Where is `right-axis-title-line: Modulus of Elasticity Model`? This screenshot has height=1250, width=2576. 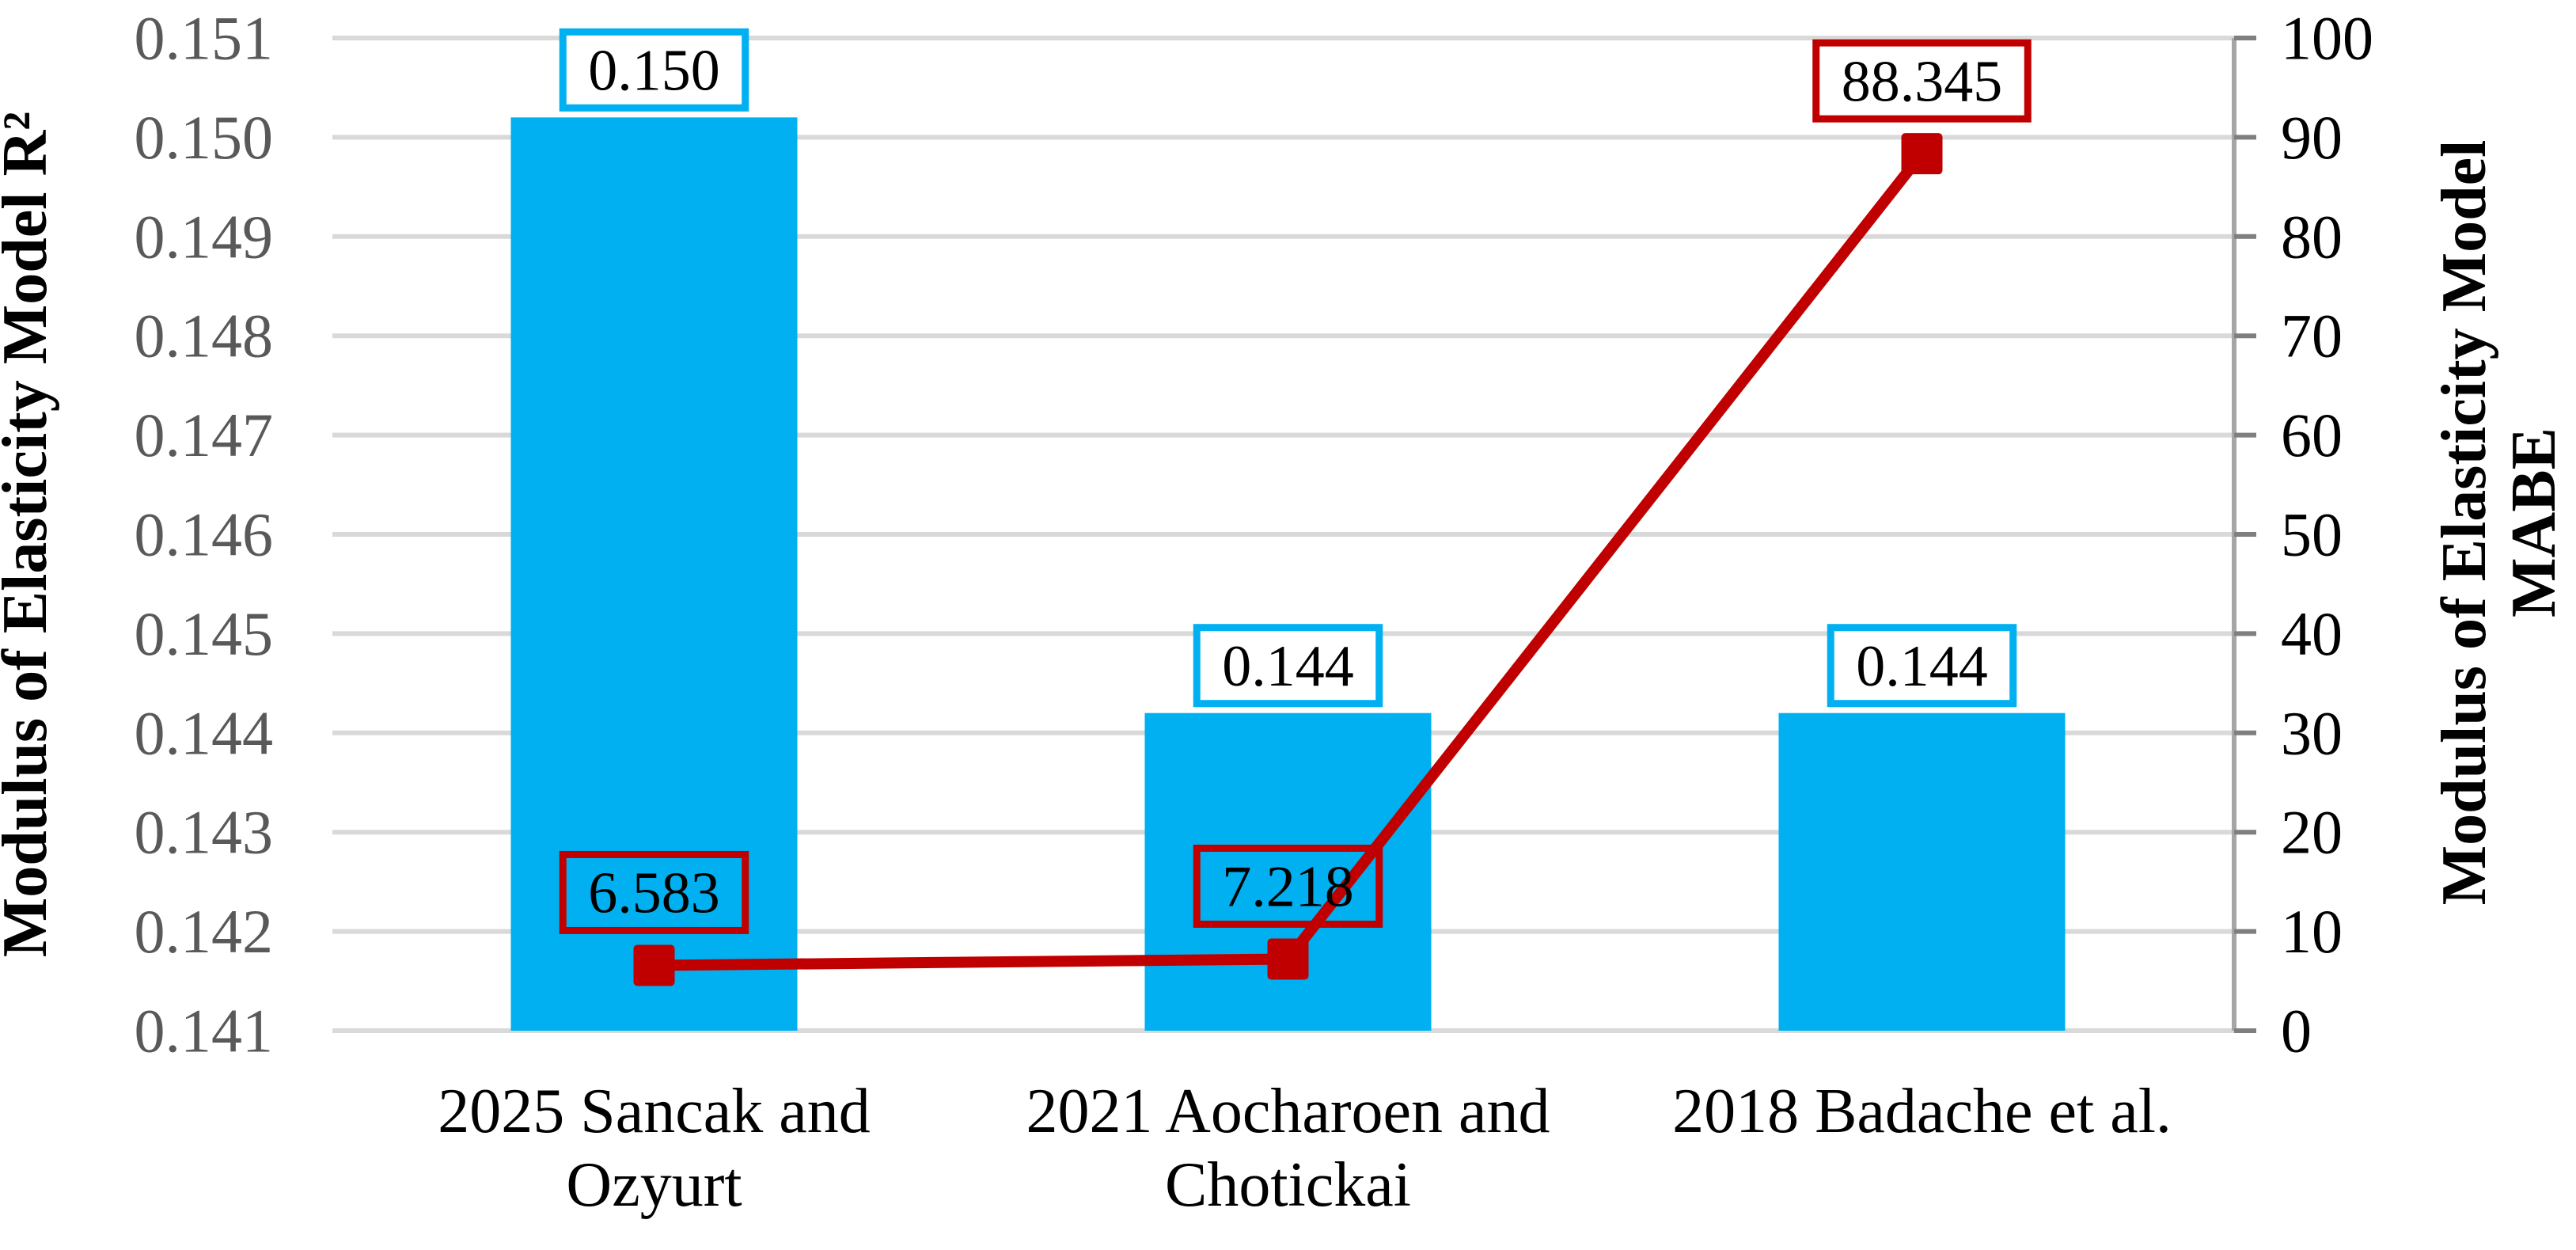 right-axis-title-line: Modulus of Elasticity Model is located at coordinates (2464, 523).